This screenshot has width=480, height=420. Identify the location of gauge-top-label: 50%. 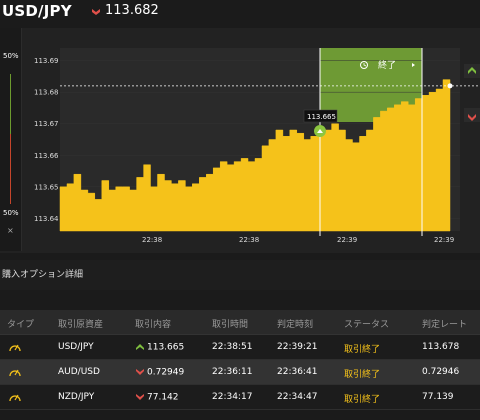
(11, 56).